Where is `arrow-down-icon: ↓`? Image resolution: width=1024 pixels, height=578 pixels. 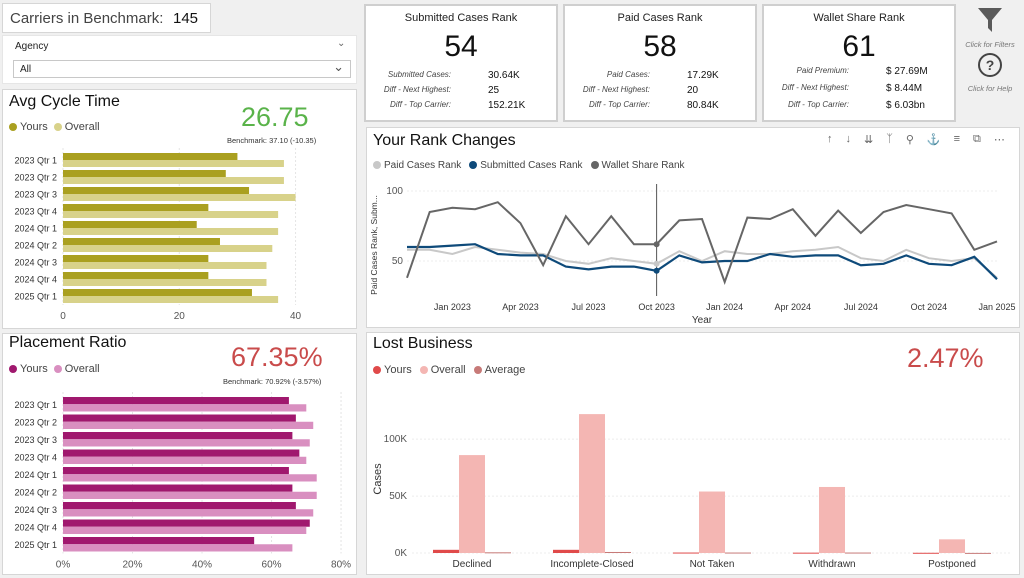
arrow-down-icon: ↓ is located at coordinates (848, 139).